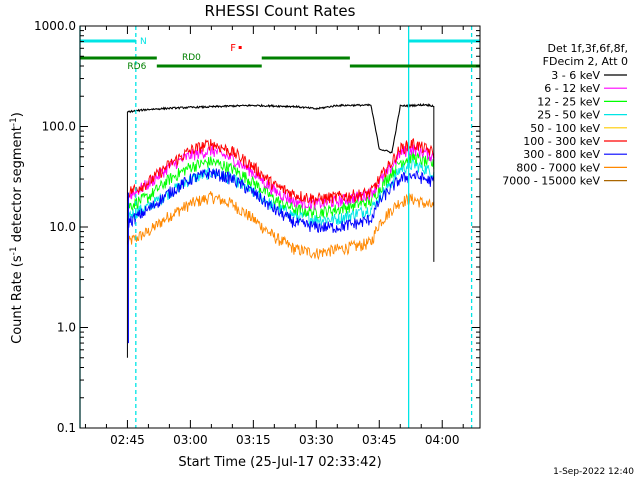 This screenshot has width=640, height=480. What do you see at coordinates (66, 328) in the screenshot?
I see `y-tick-label: 1.0` at bounding box center [66, 328].